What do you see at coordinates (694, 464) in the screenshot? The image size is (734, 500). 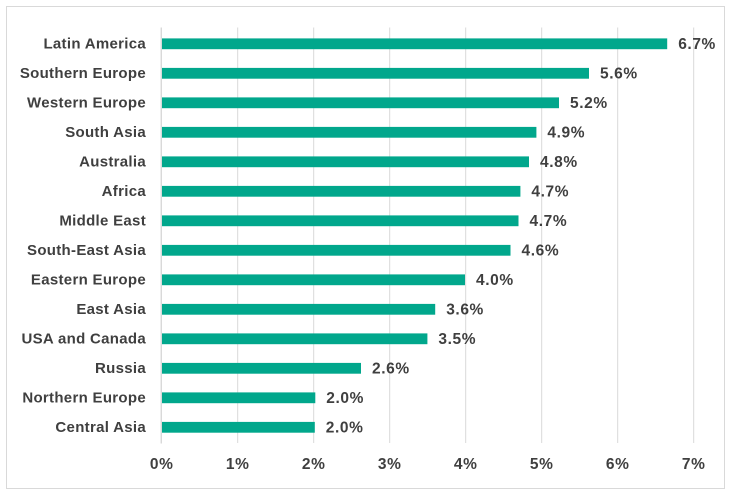 I see `svg-text: 7%` at bounding box center [694, 464].